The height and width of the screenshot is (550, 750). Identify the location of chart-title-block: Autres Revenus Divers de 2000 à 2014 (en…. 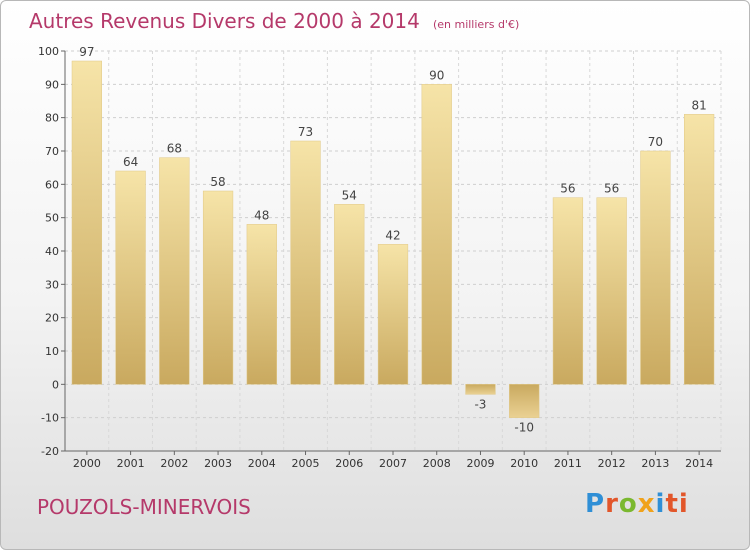
(274, 21).